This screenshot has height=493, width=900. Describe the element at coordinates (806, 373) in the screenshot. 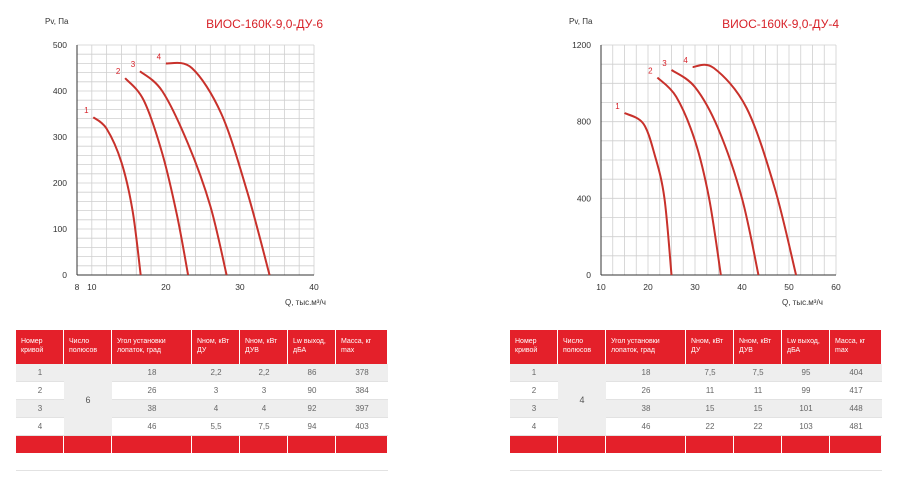

I see `cell-sound: 95` at that location.